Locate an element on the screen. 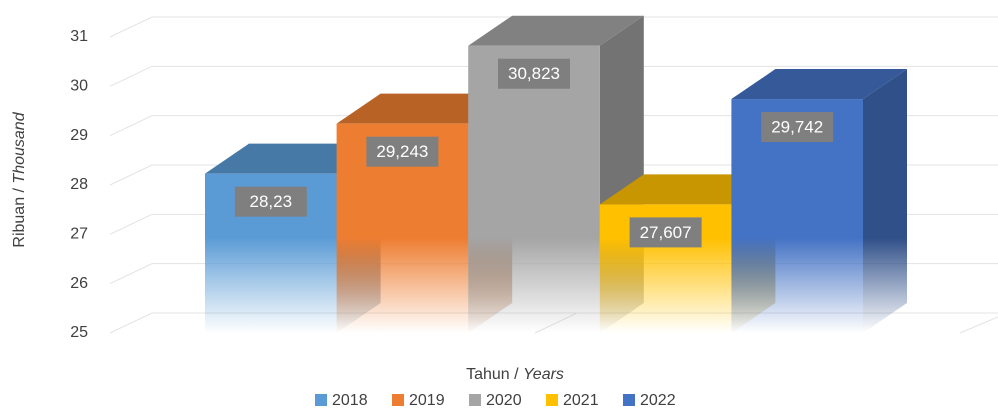  data-label: 29,742 is located at coordinates (797, 127).